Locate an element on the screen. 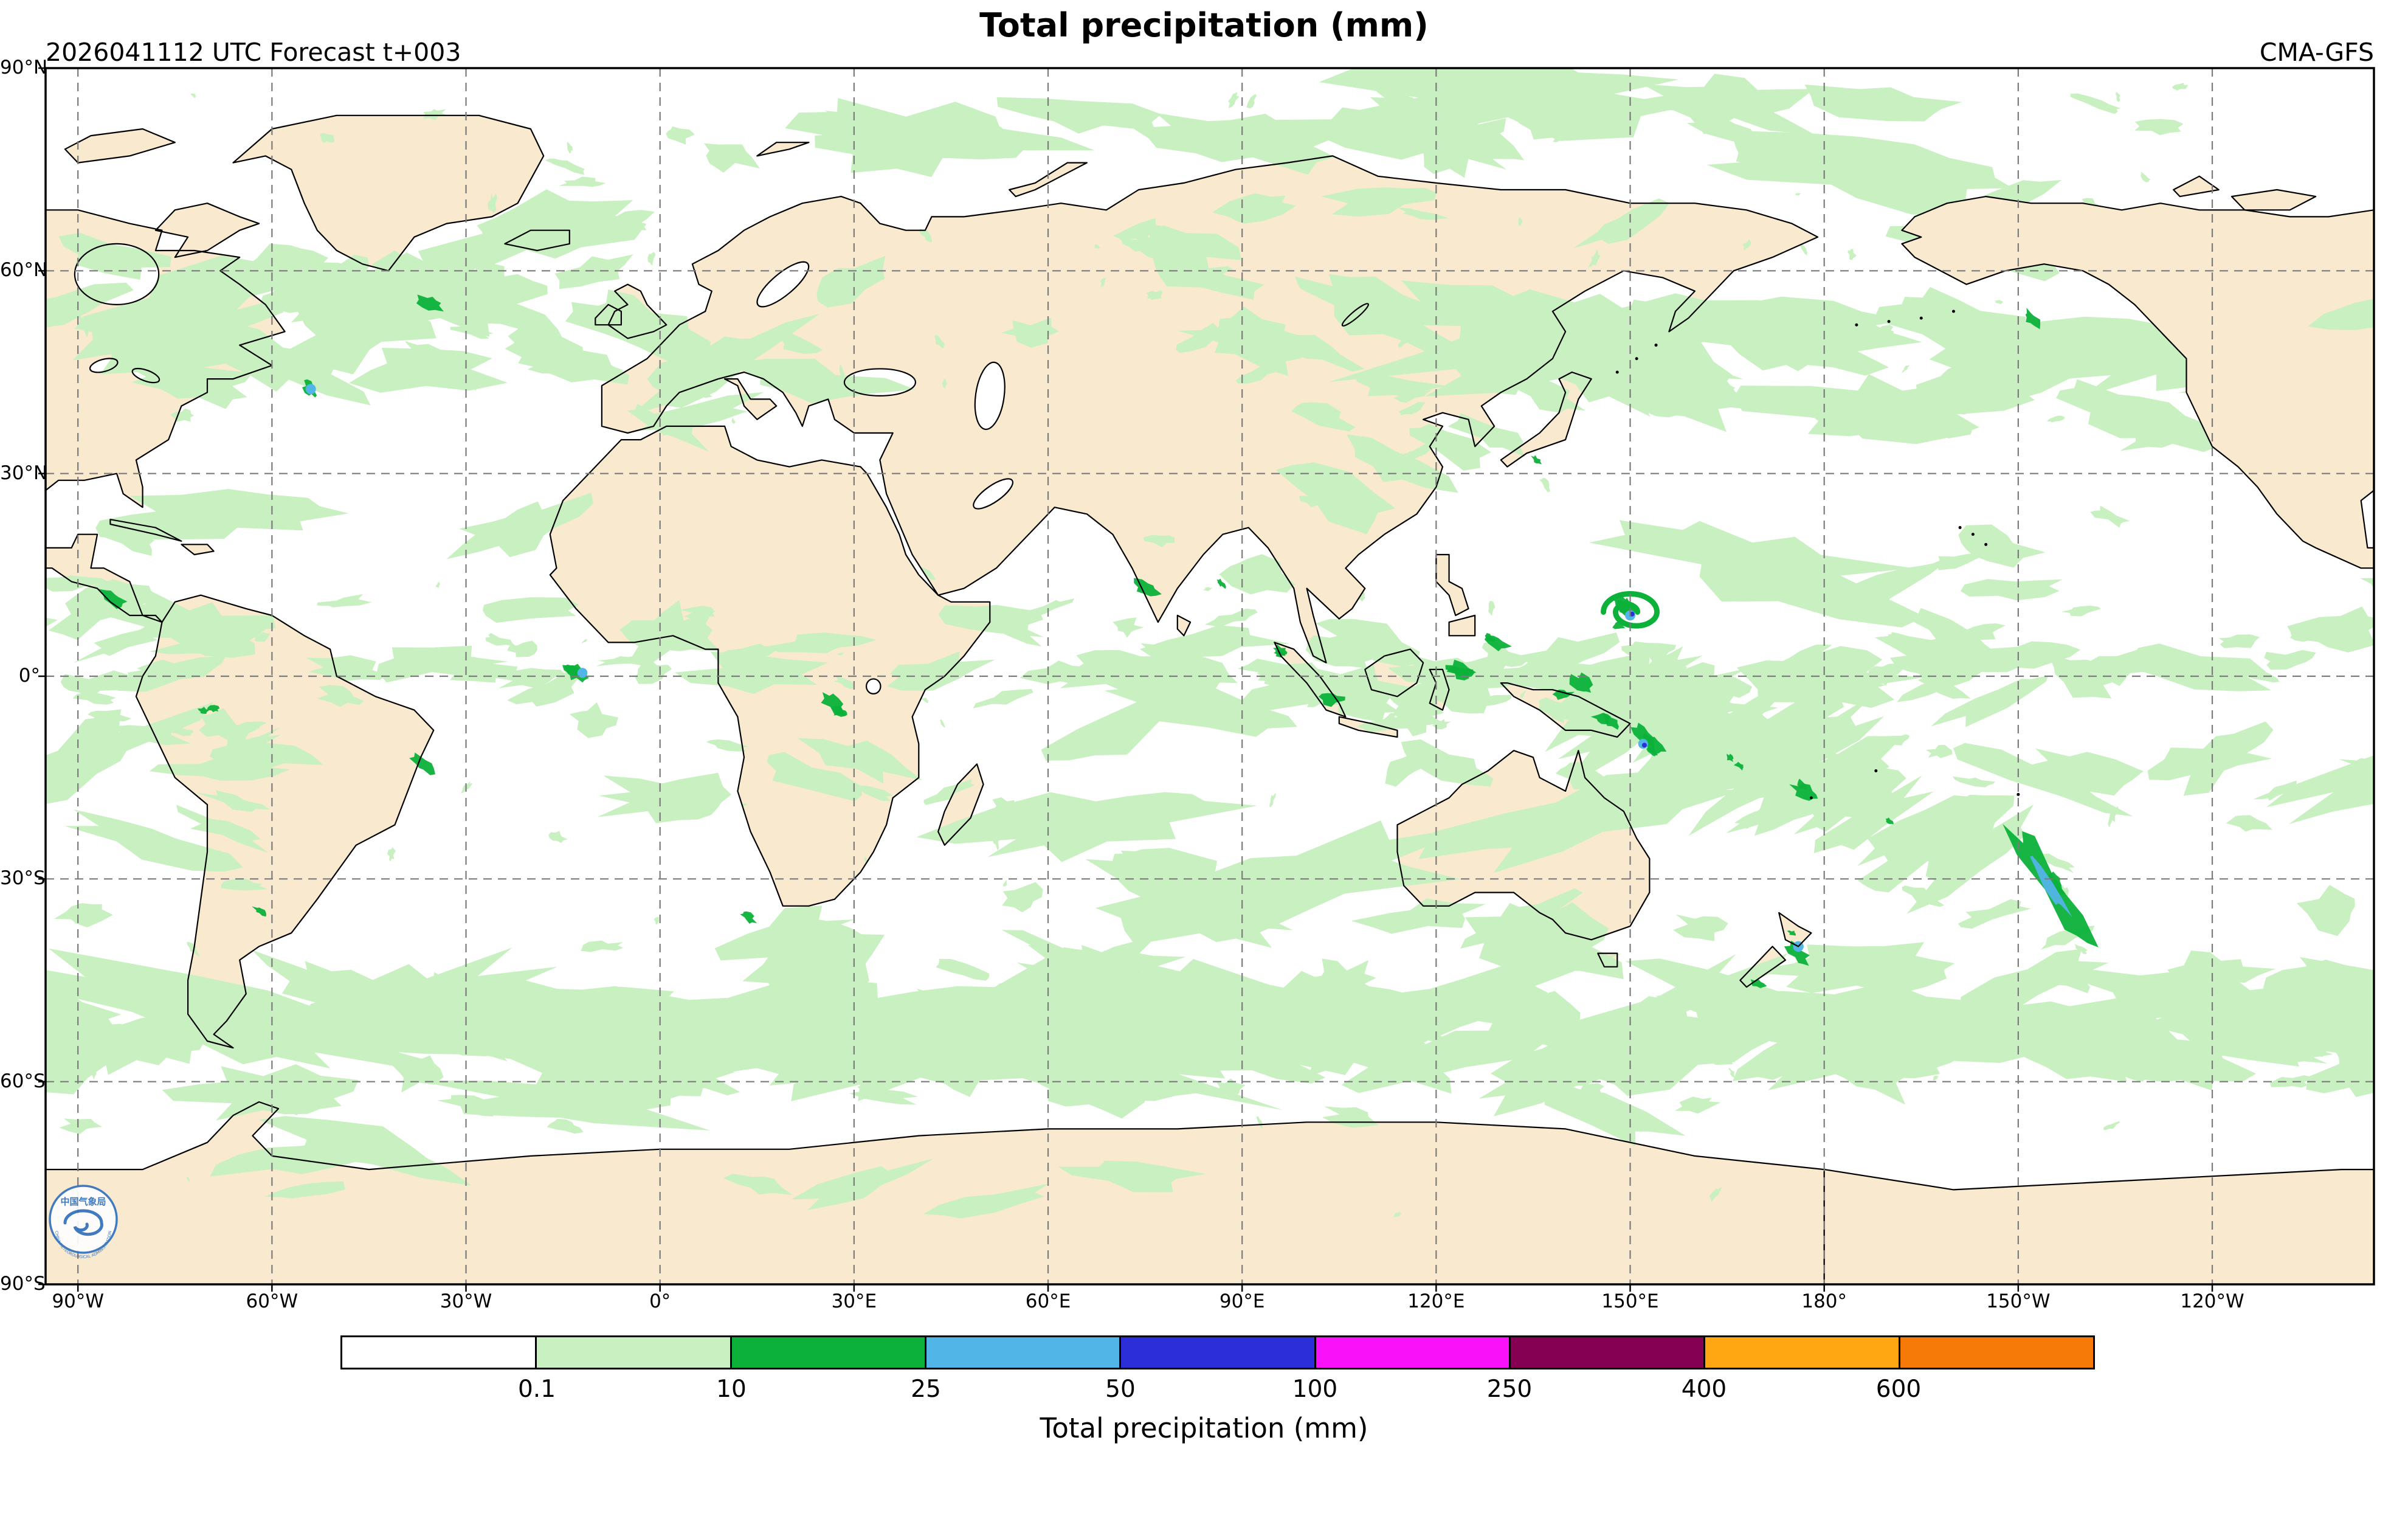 The width and height of the screenshot is (2408, 1513). figure-title: Total precipitation (mm) is located at coordinates (1204, 25).